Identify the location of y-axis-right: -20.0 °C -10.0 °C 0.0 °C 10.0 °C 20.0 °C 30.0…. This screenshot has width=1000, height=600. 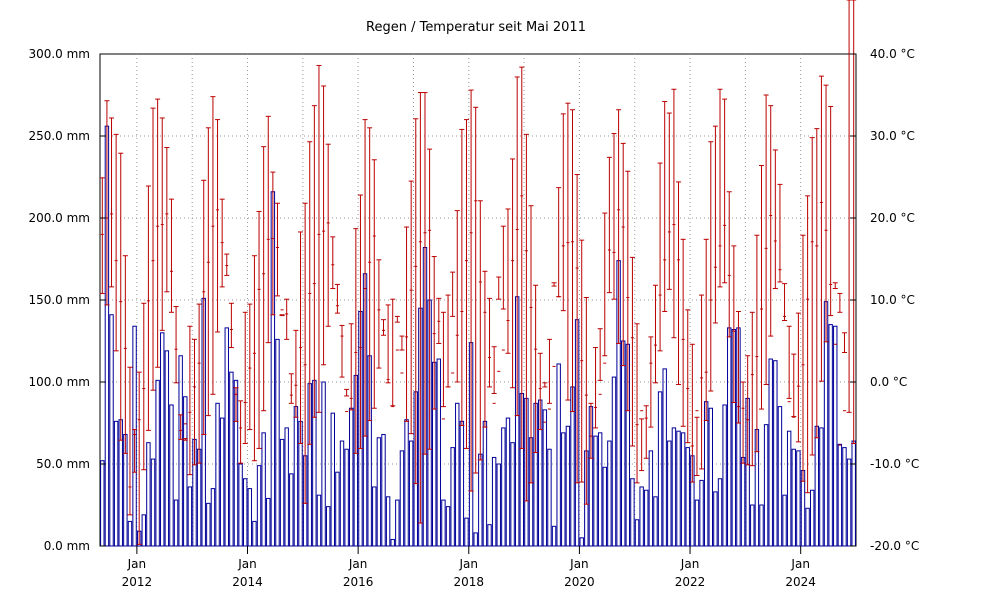
(884, 300).